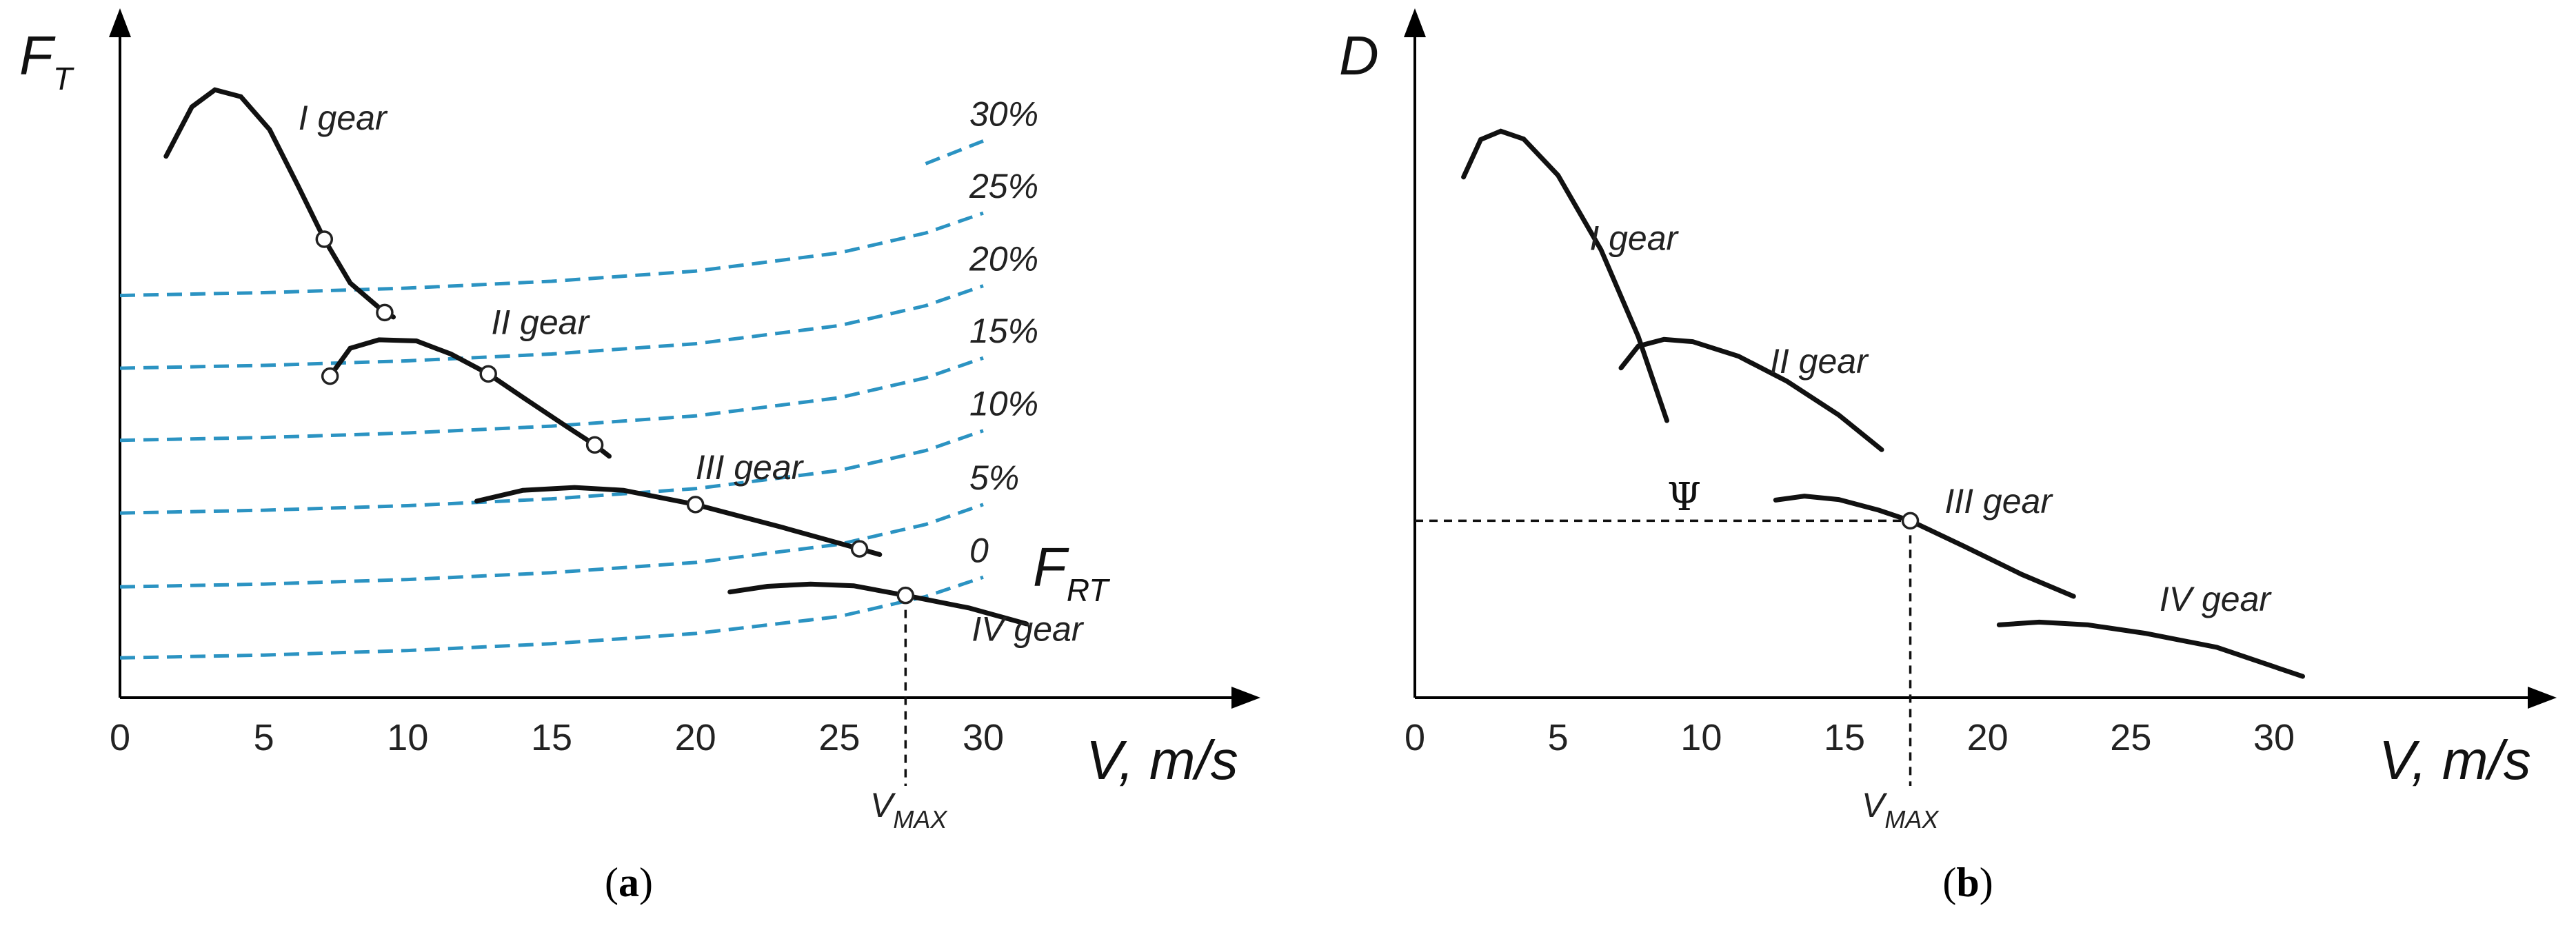 The height and width of the screenshot is (930, 2576). I want to click on panel-a-vmax-label: VMAX, so click(909, 809).